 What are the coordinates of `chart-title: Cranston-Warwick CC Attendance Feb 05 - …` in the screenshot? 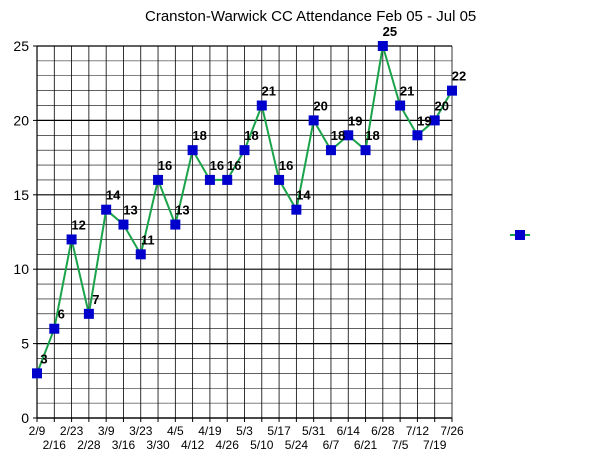 It's located at (311, 16).